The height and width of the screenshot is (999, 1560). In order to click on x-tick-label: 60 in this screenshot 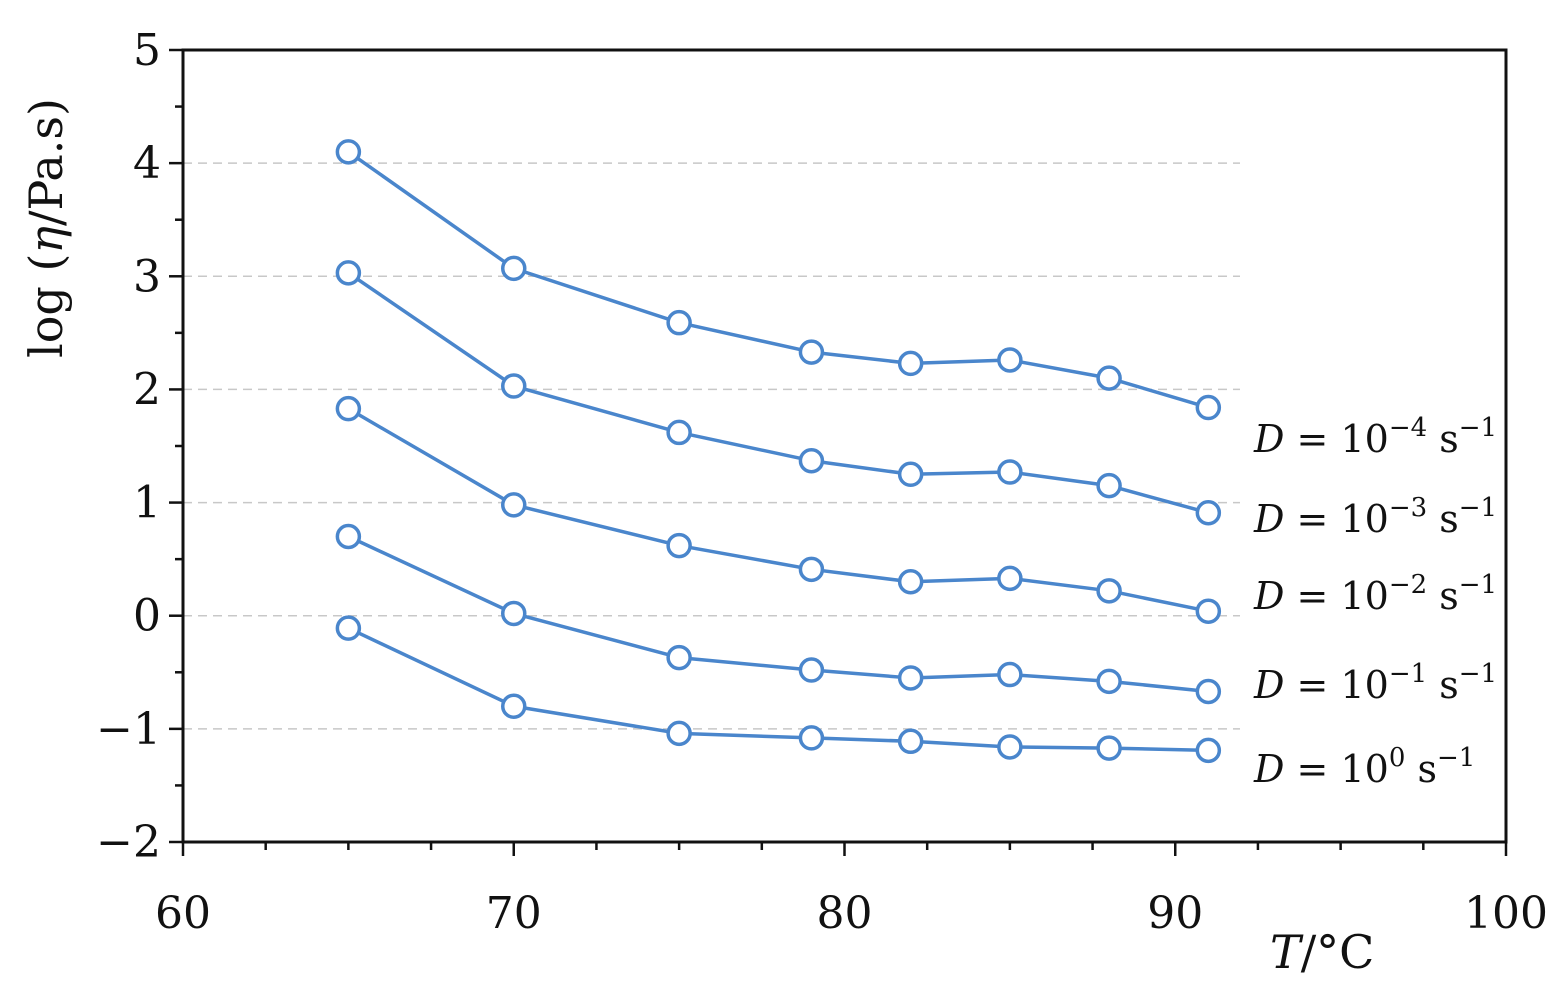, I will do `click(183, 913)`.